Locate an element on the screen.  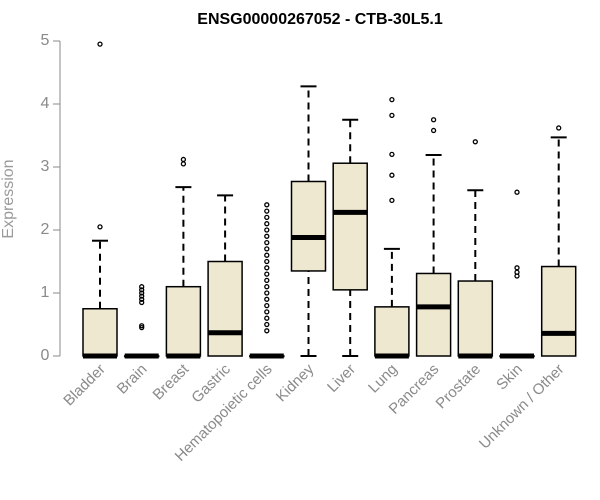
box-lung is located at coordinates (392, 227).